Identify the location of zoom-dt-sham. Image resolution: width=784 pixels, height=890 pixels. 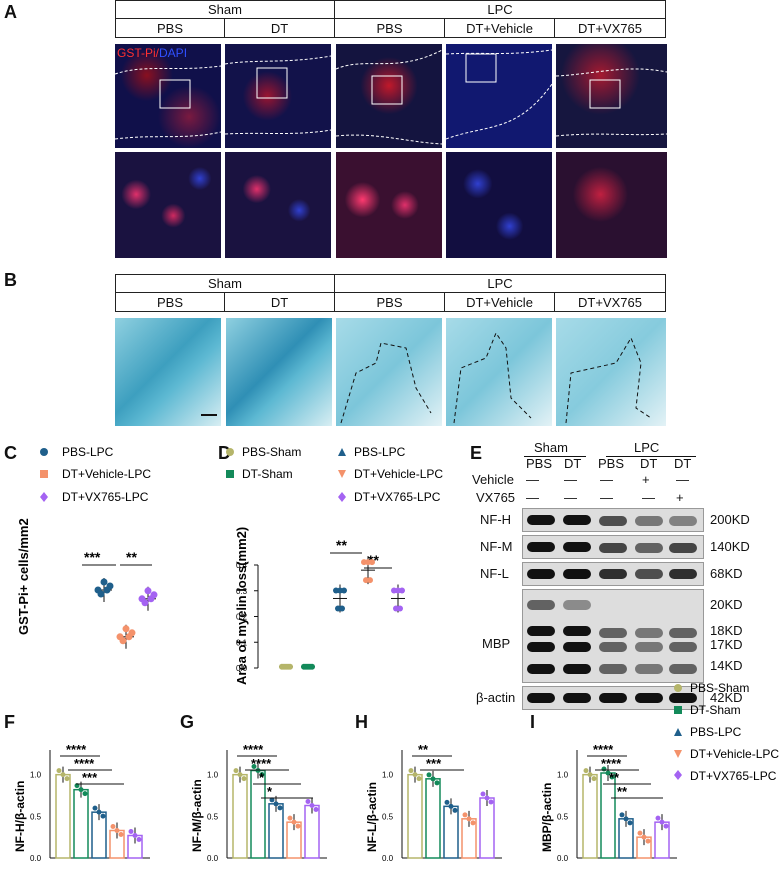
(278, 205).